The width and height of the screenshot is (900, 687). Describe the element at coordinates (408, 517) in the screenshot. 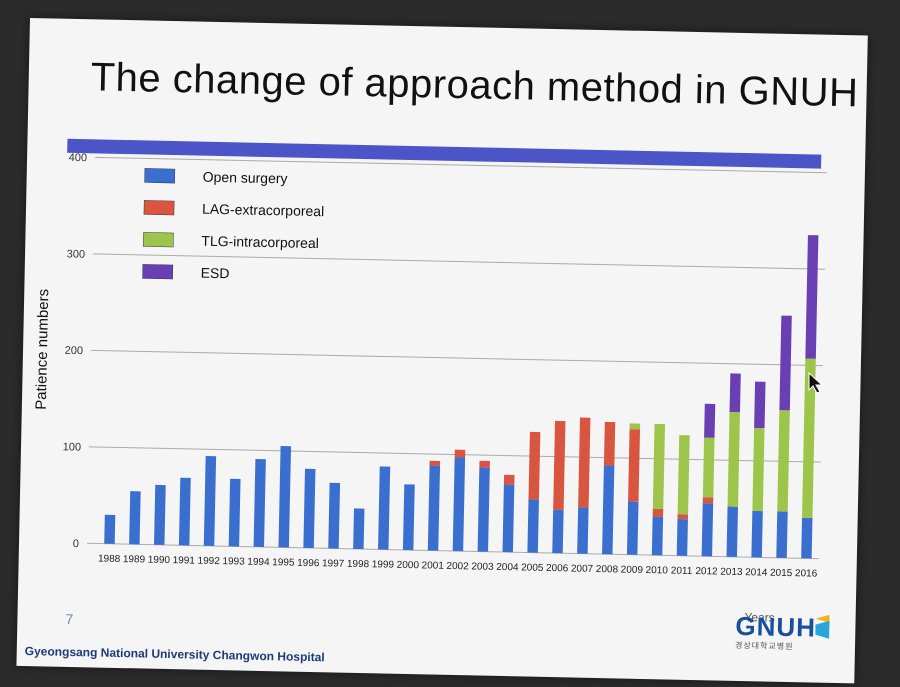

I see `bar-open-surgery-2000` at that location.